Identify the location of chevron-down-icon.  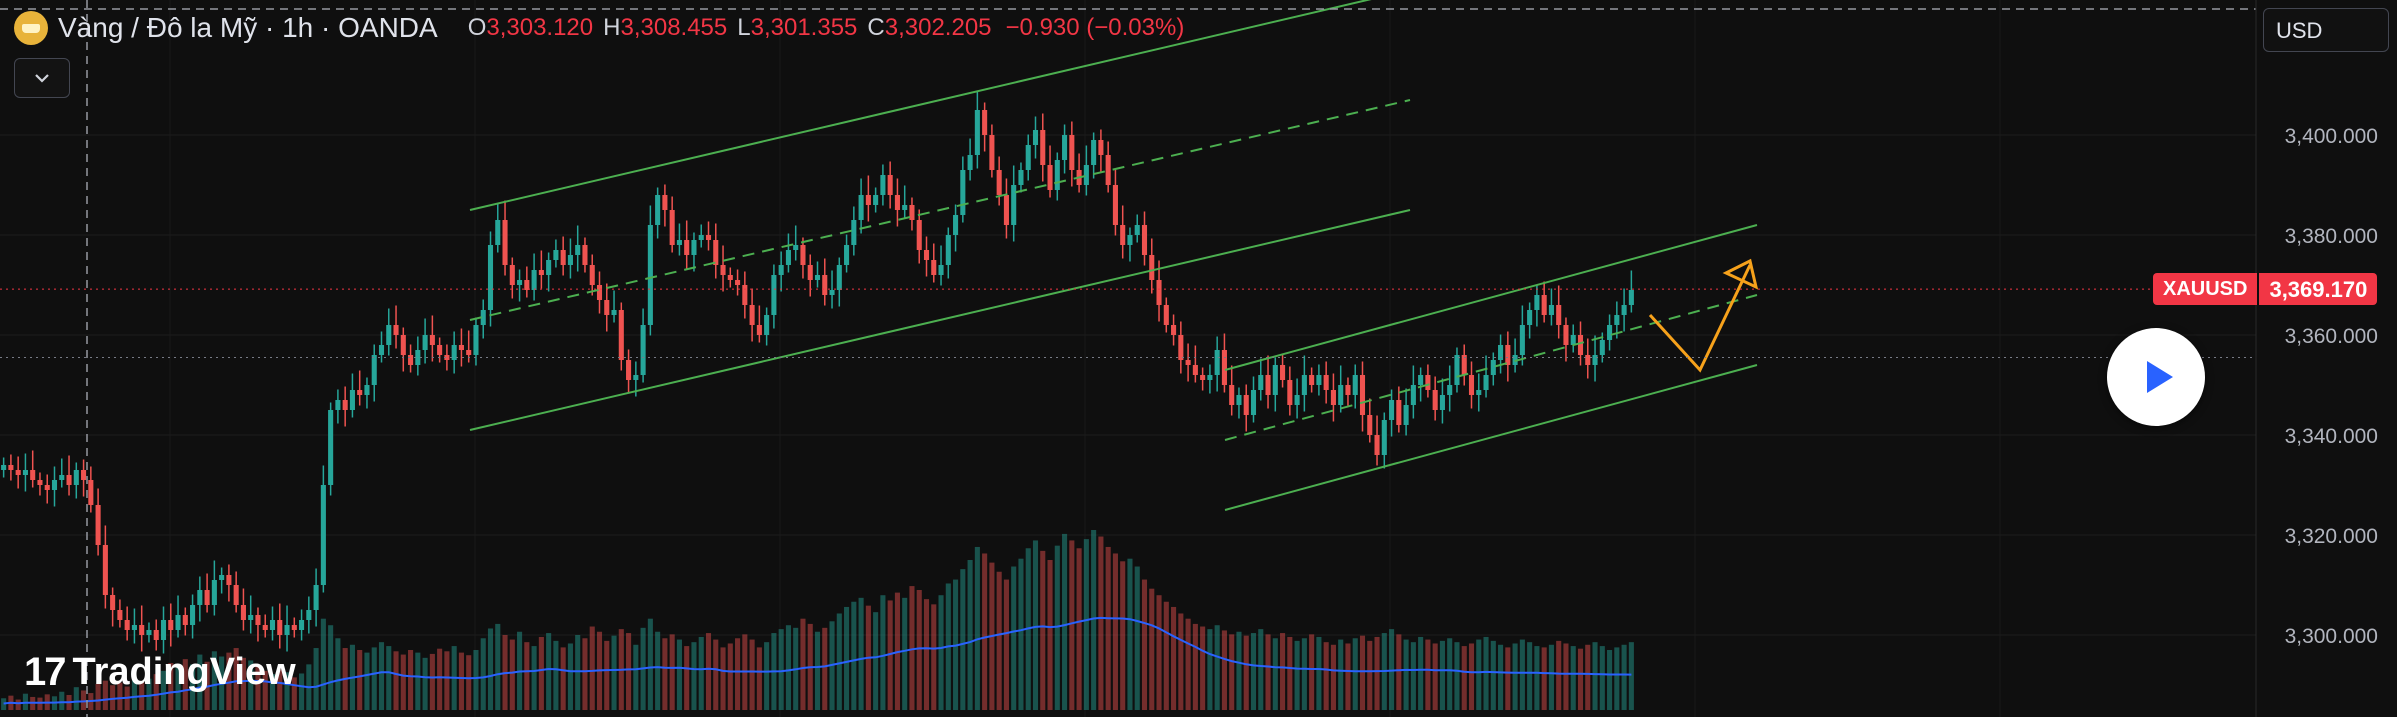
(42, 78).